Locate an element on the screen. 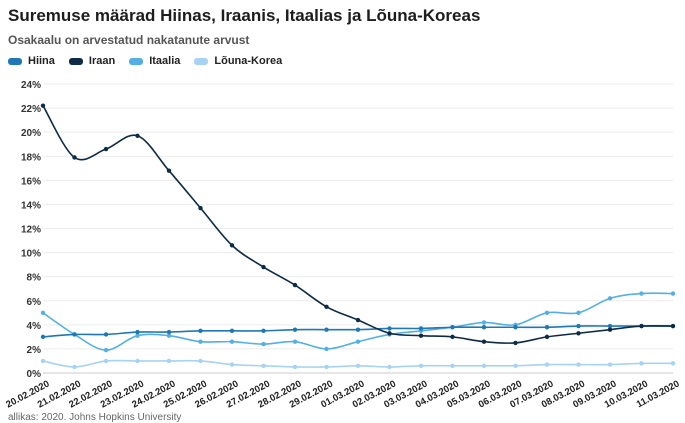 The height and width of the screenshot is (423, 685). legend-label-iraan: Iraan is located at coordinates (102, 61).